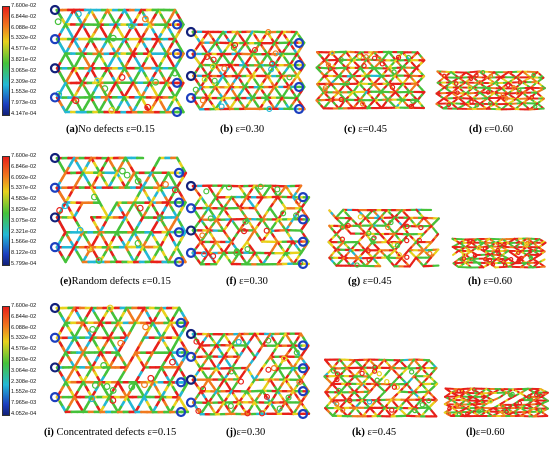 This screenshot has width=550, height=453. I want to click on legend-tick-label: 1.566e-02, so click(24, 242).